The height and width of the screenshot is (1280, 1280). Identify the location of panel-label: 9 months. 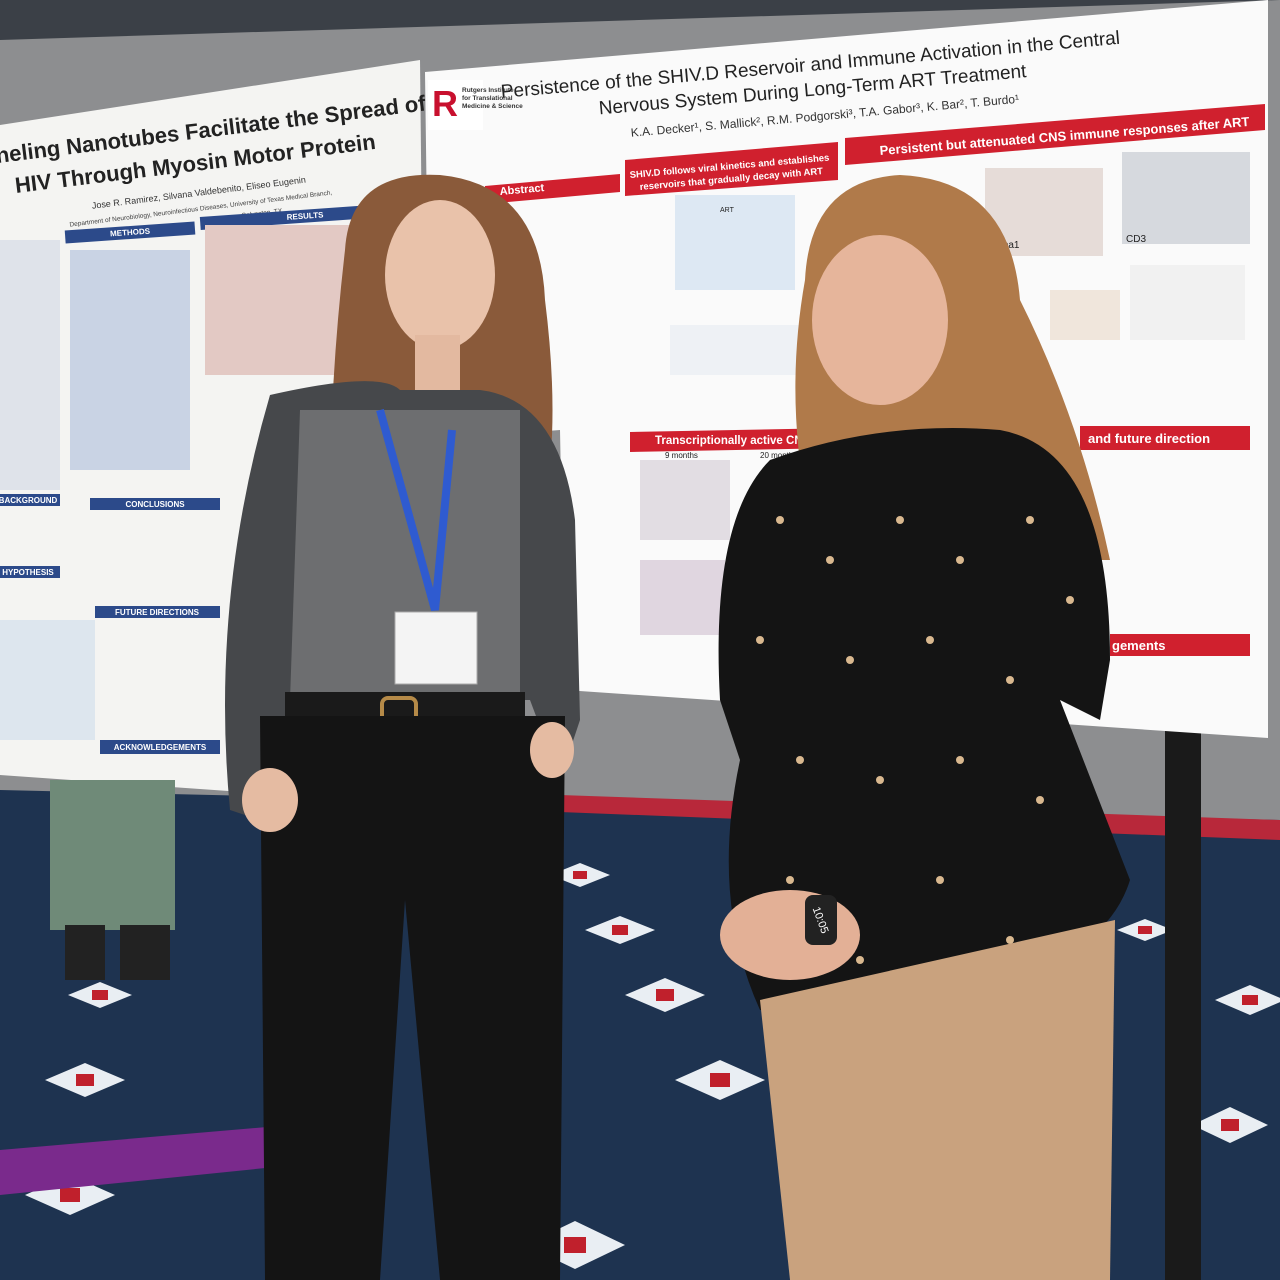
(681, 455).